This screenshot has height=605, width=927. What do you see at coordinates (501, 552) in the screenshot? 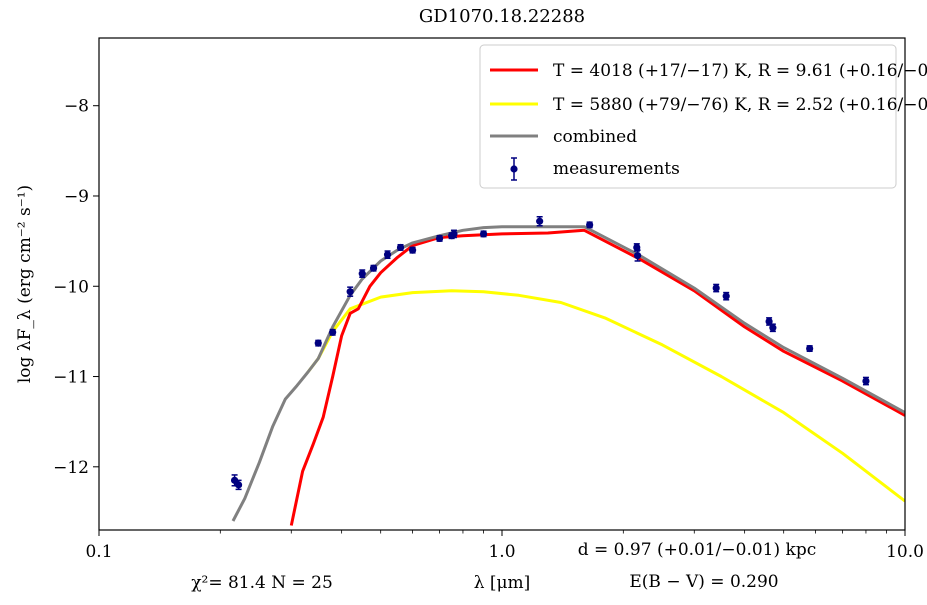
I see `x-tick-label: 1.0` at bounding box center [501, 552].